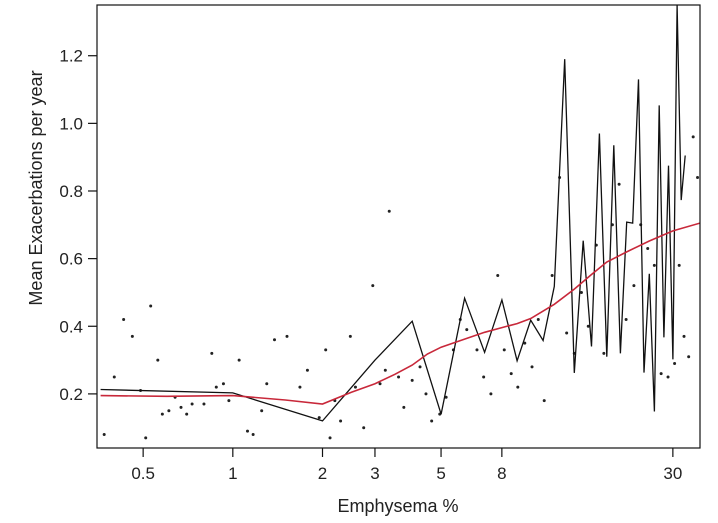 This screenshot has width=718, height=523. Describe the element at coordinates (71, 326) in the screenshot. I see `y-tick-label: 0.4` at that location.